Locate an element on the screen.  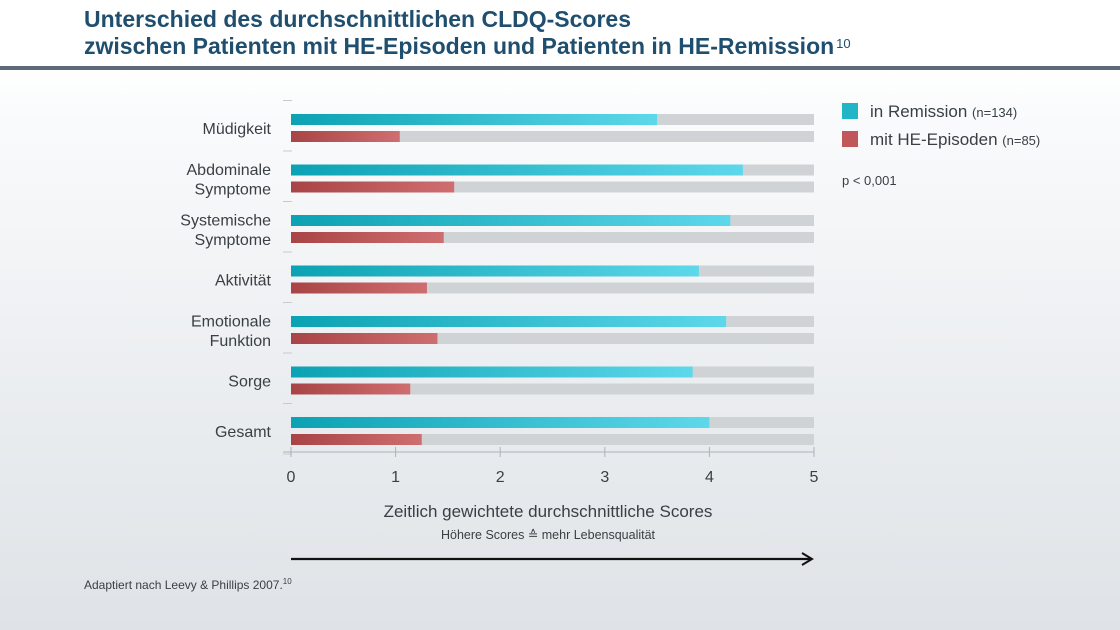
category-label-line: Funktion is located at coordinates (240, 341).